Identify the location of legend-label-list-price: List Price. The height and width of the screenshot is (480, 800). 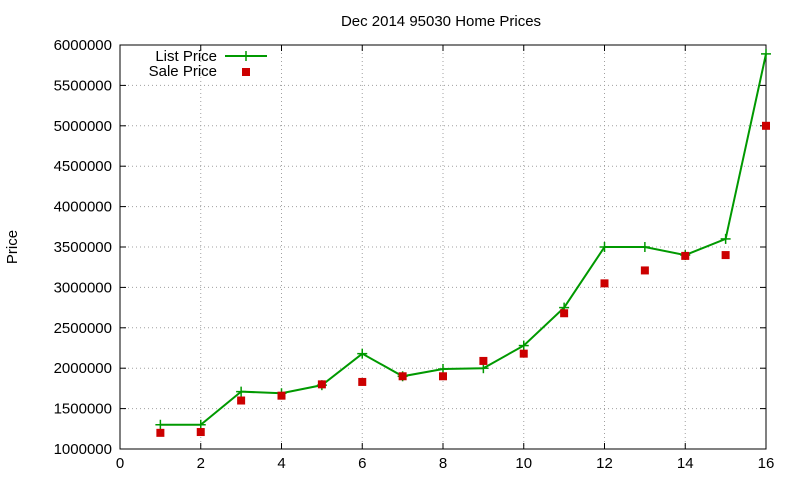
(186, 56).